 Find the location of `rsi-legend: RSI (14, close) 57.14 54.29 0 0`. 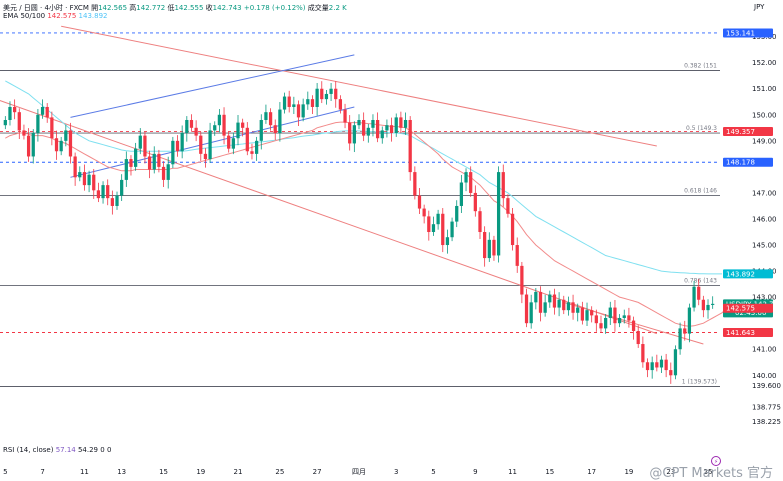

rsi-legend: RSI (14, close) 57.14 54.29 0 0 is located at coordinates (57, 450).